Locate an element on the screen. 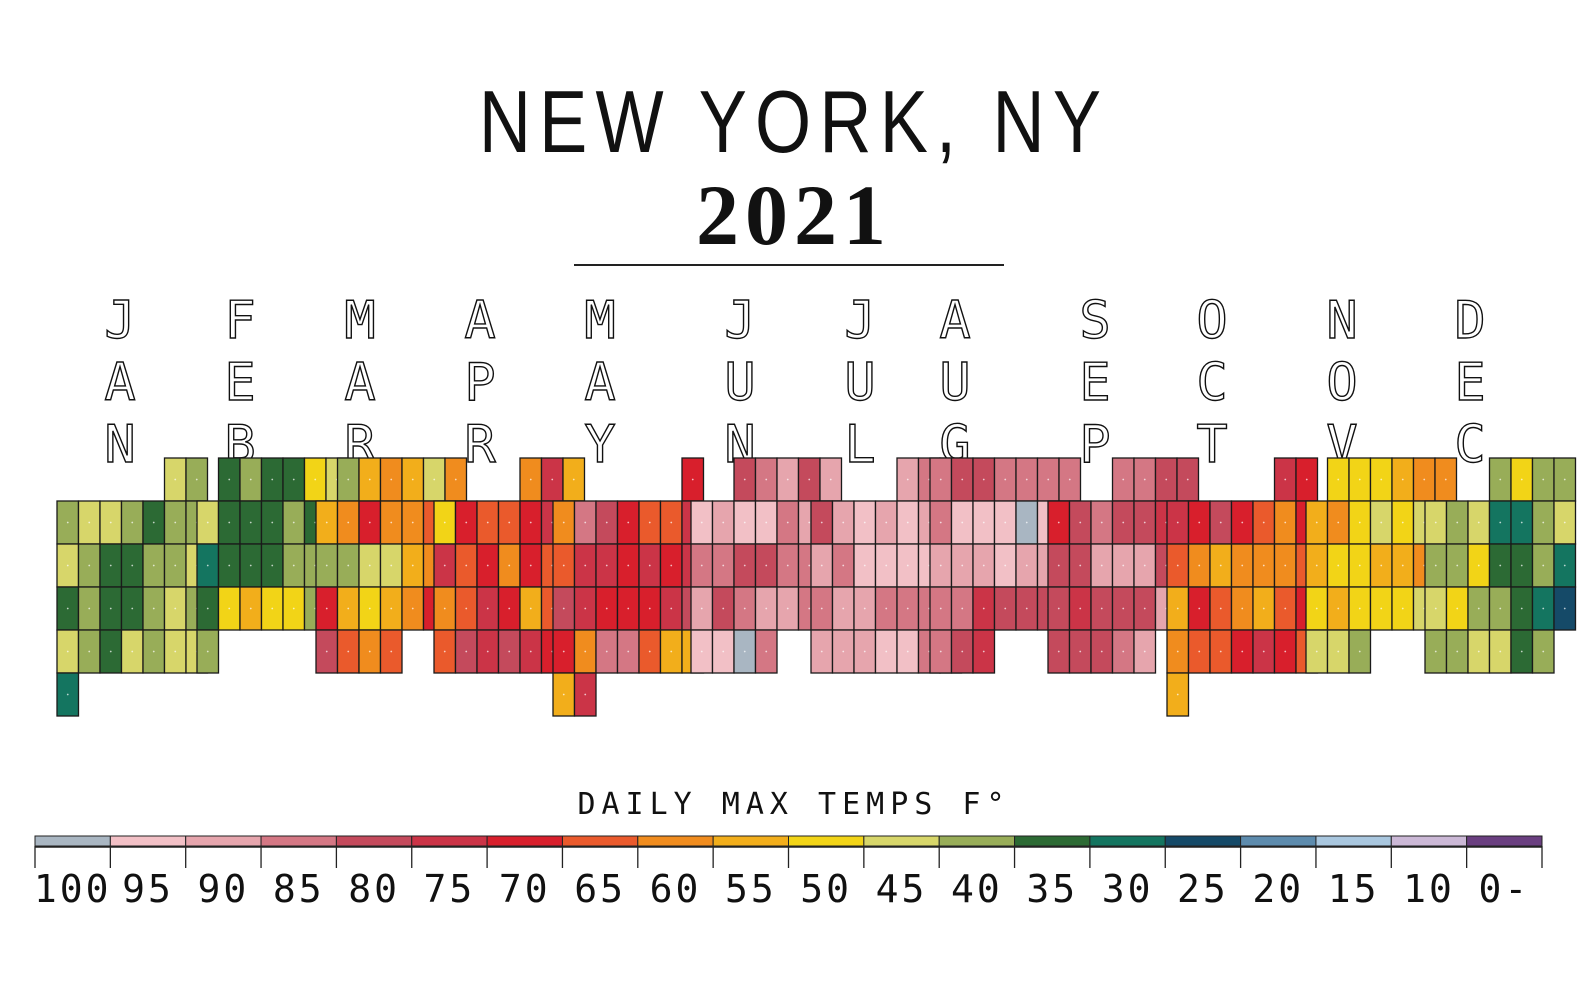 This screenshot has width=1588, height=998. legend-tick-label: 70 is located at coordinates (525, 889).